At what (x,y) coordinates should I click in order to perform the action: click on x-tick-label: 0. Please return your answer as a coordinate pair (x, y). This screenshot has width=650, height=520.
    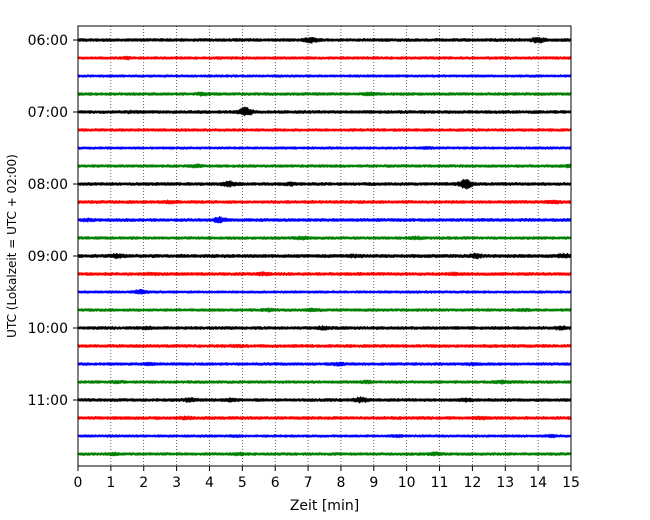
    Looking at the image, I should click on (78, 483).